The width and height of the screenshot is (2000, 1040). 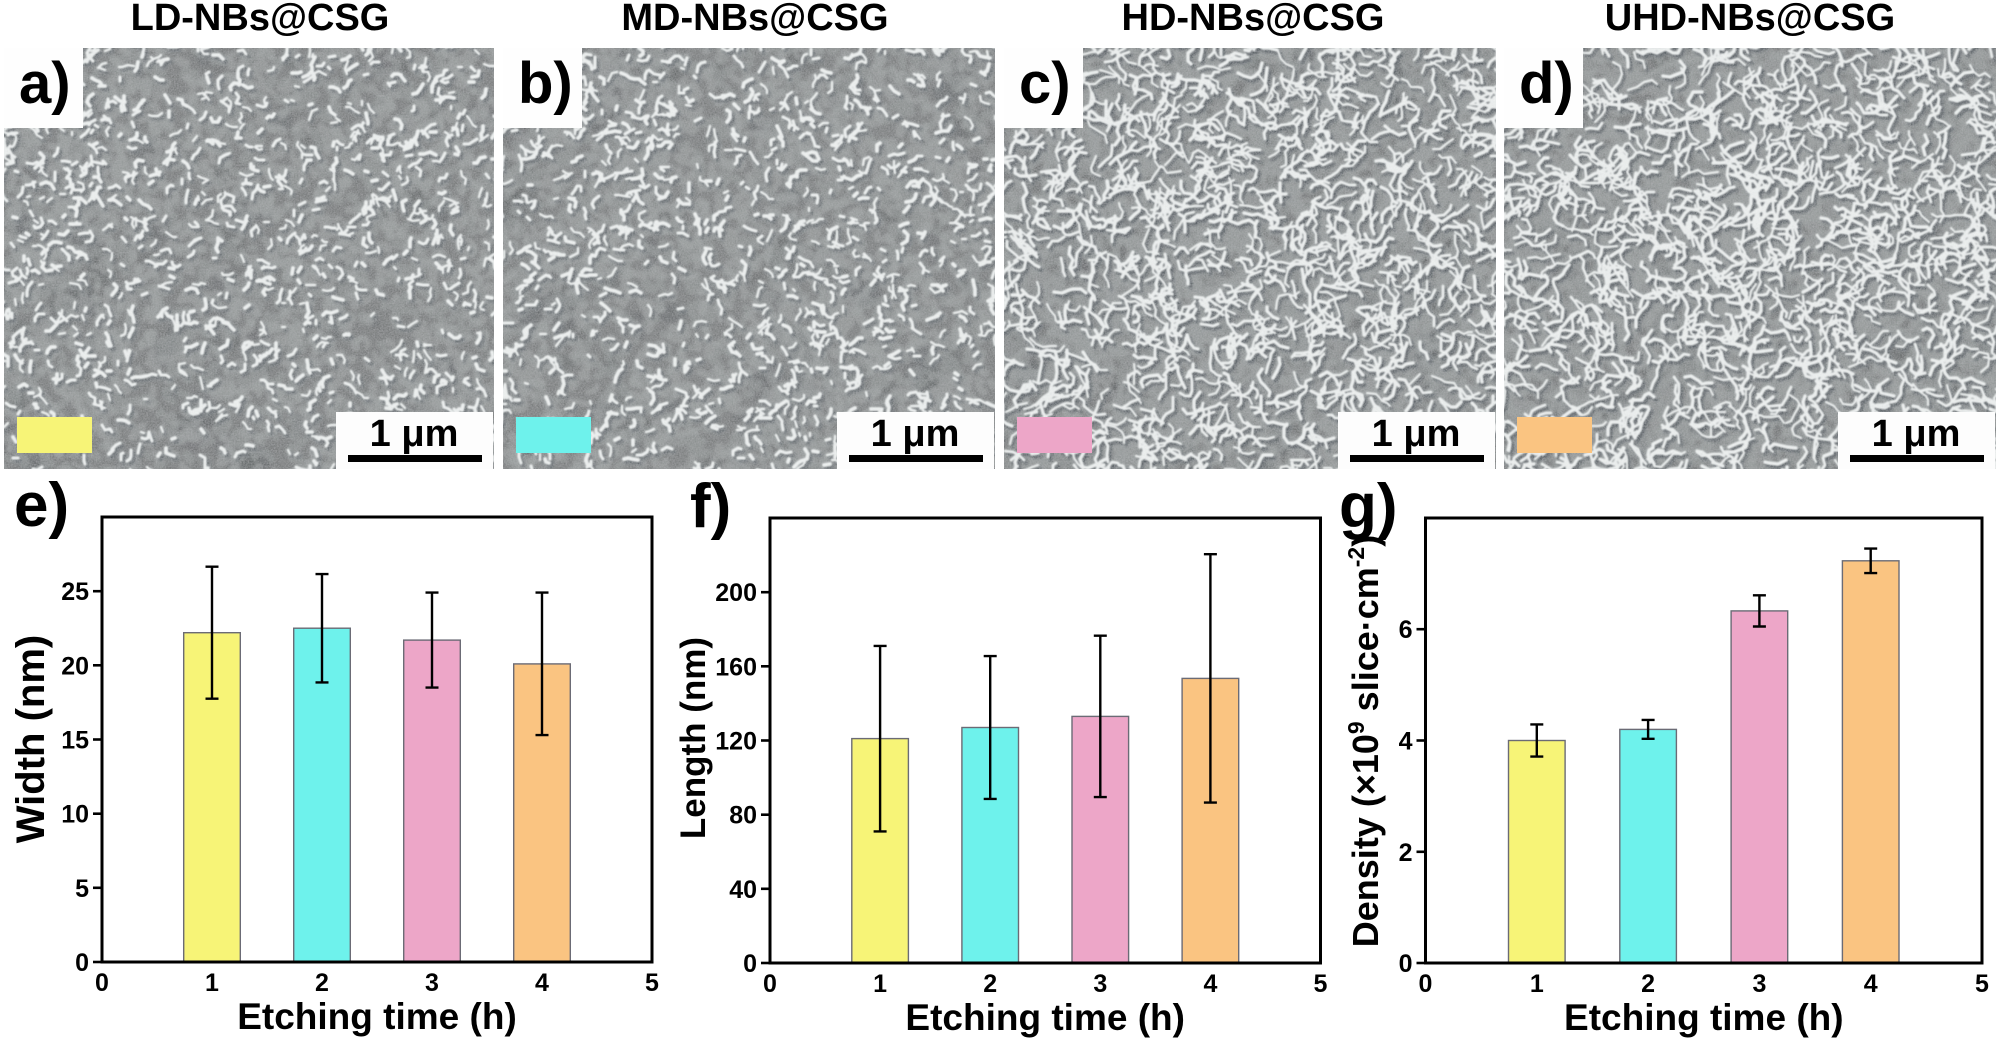 What do you see at coordinates (743, 816) in the screenshot?
I see `svg-text: 80` at bounding box center [743, 816].